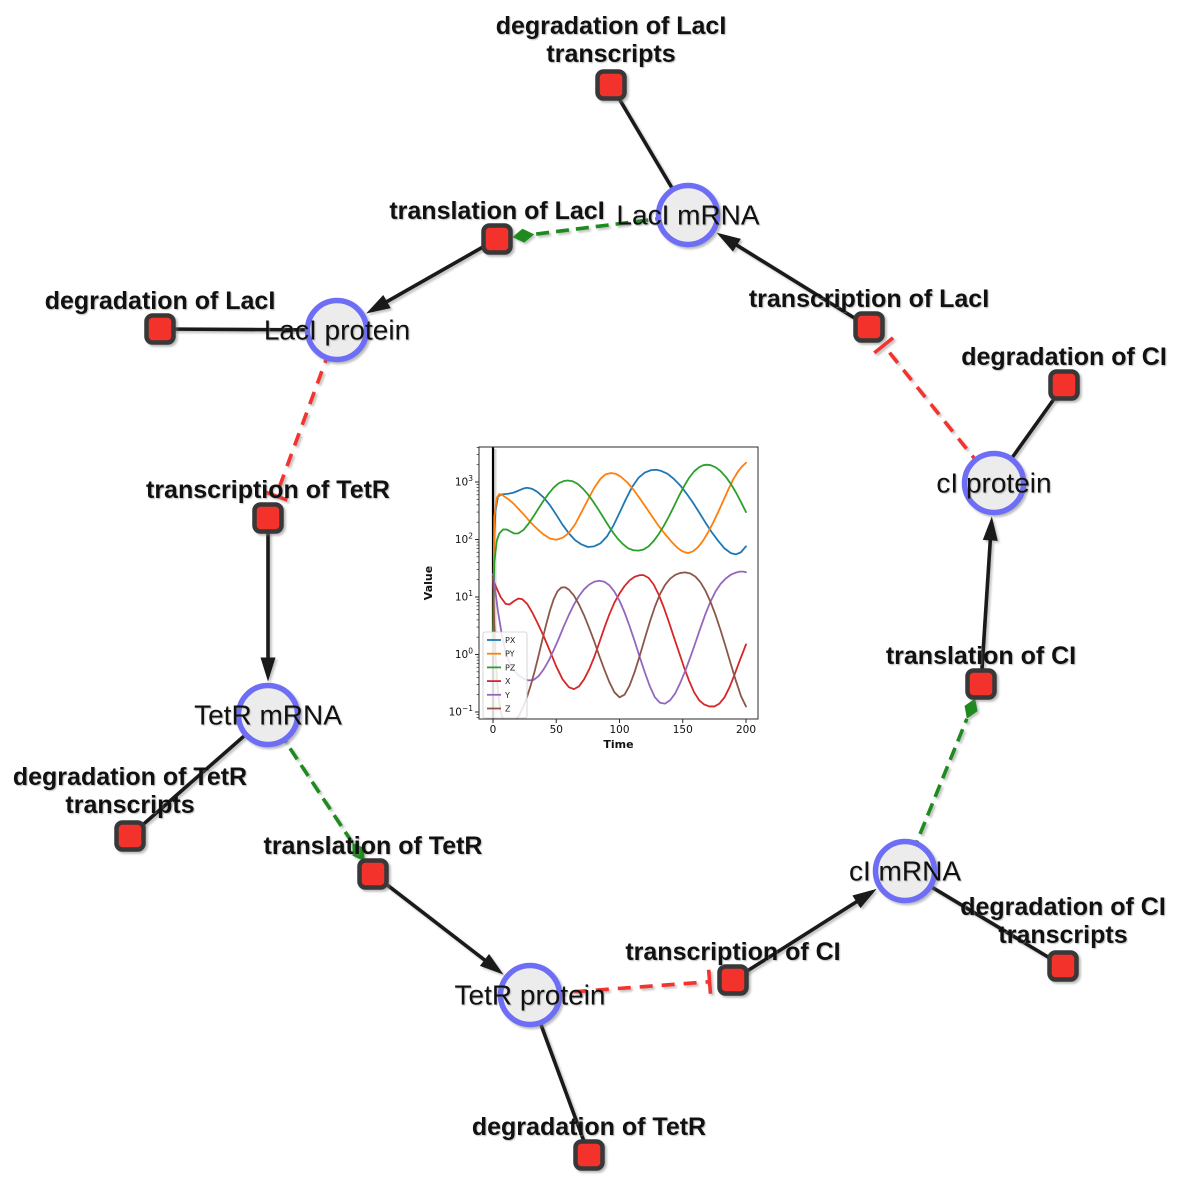 Image resolution: width=1189 pixels, height=1200 pixels. I want to click on reaction-label-translation-tetr-line1: translation of TetR, so click(373, 846).